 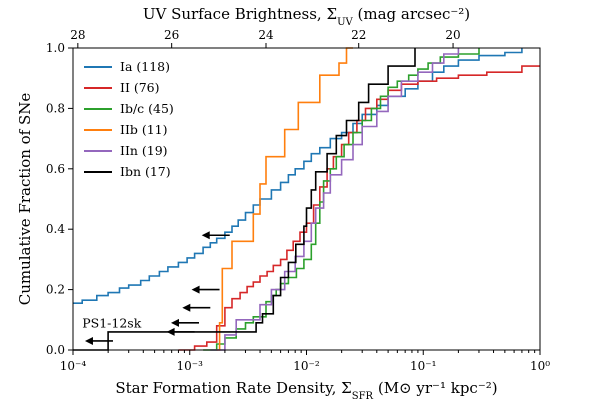 What do you see at coordinates (55, 48) in the screenshot?
I see `y-tick-label-5: 1.0` at bounding box center [55, 48].